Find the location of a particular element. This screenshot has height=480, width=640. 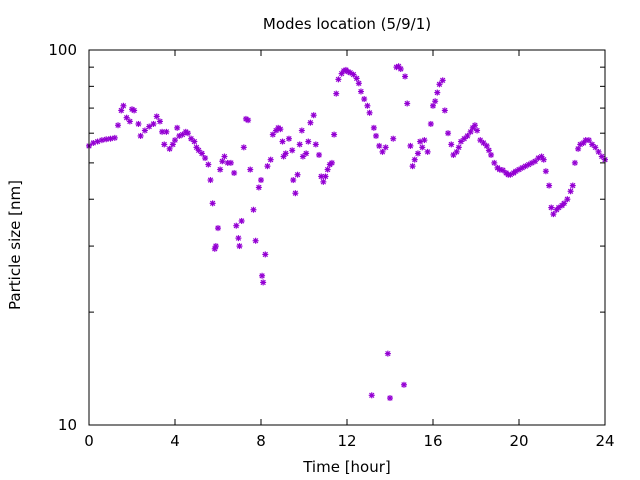

x-tick-label: 24 is located at coordinates (604, 441).